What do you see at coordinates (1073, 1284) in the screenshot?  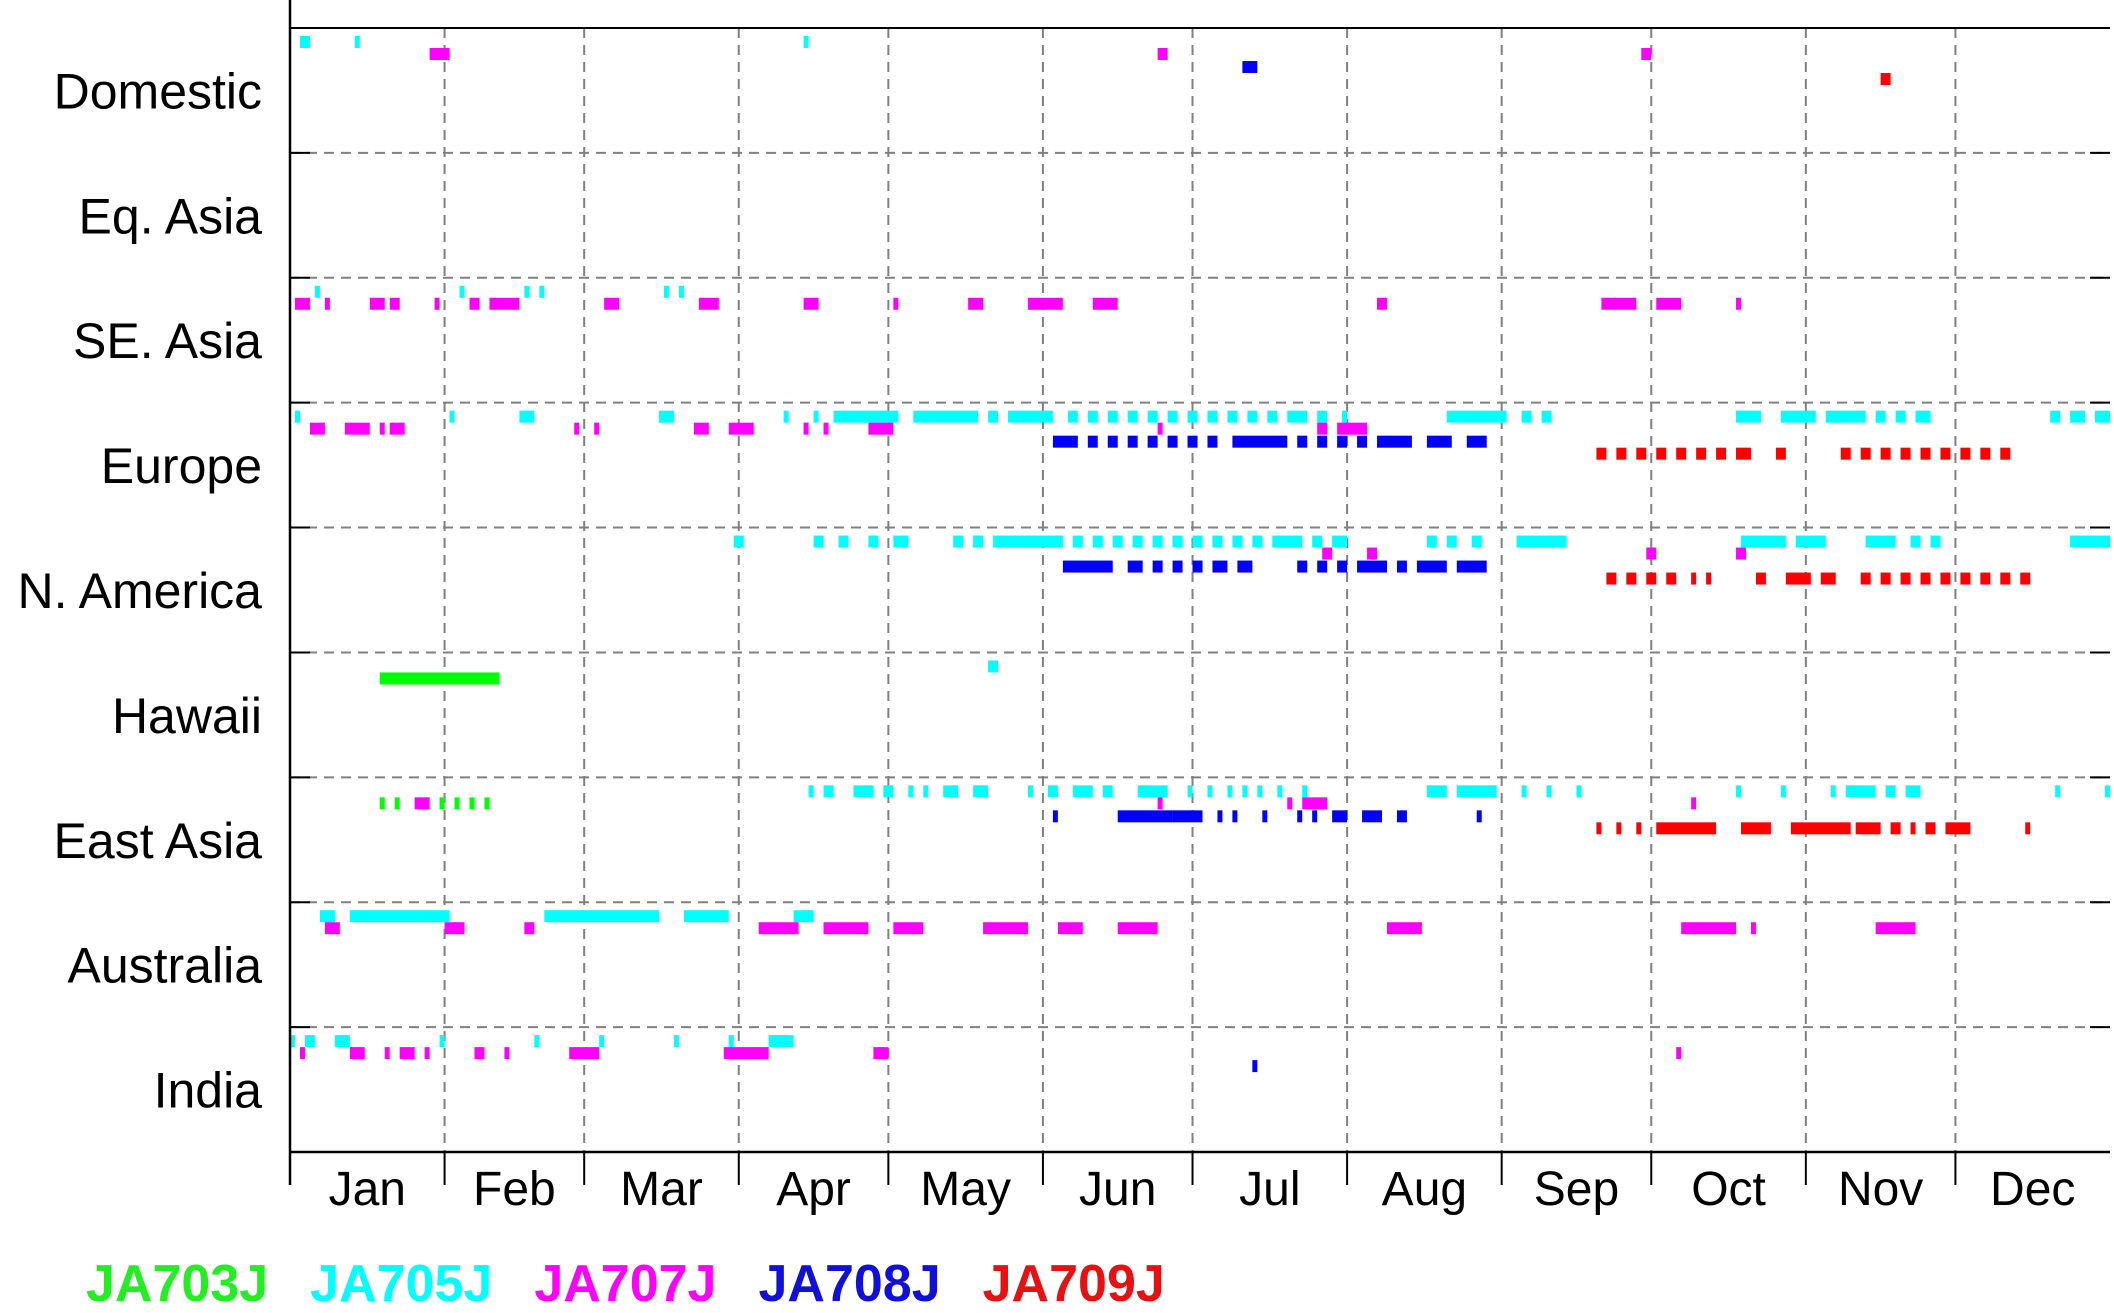 I see `legend-item: JA709J` at bounding box center [1073, 1284].